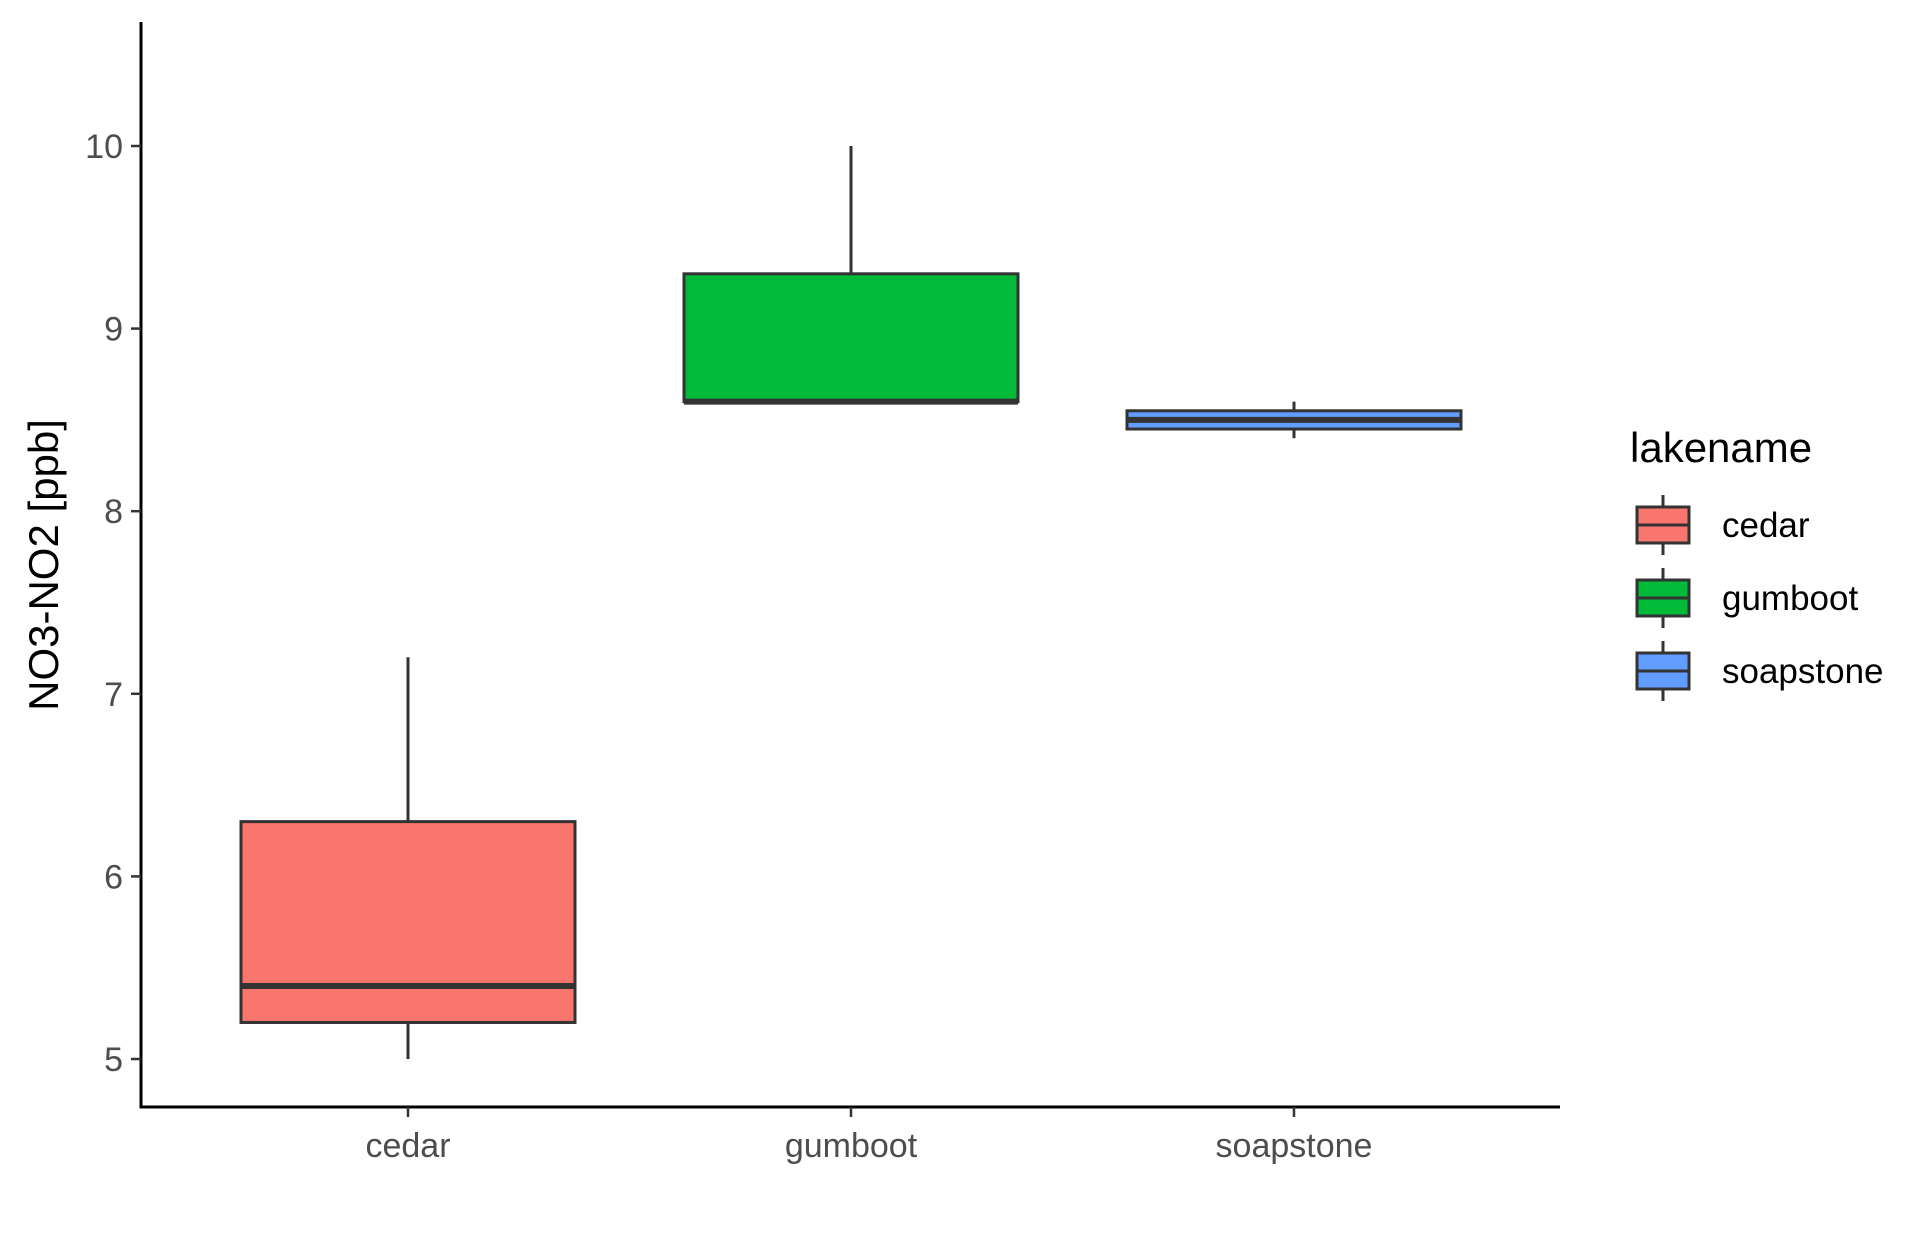 The height and width of the screenshot is (1233, 1922). I want to click on y-ticks: 5 6 7 8 9 10, so click(113, 603).